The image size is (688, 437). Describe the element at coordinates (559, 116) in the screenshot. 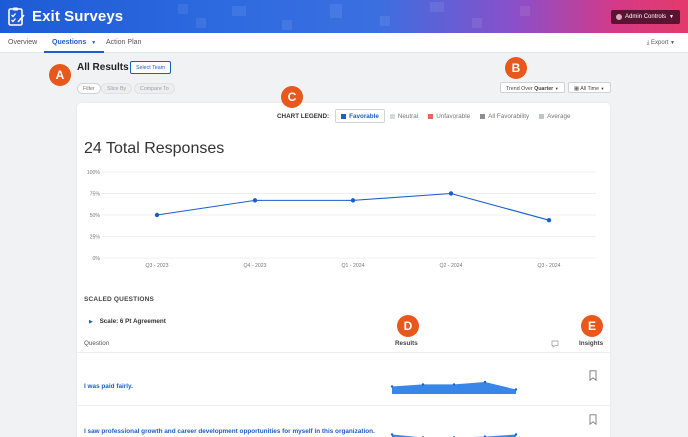

I see `legend-item-label: Average` at that location.